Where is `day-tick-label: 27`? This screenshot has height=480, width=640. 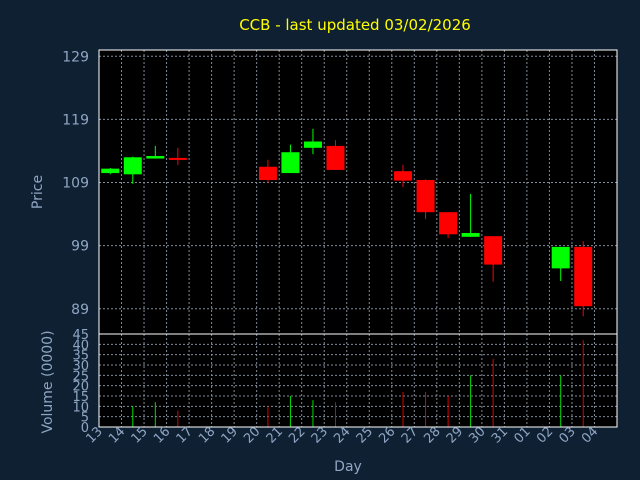 day-tick-label: 27 is located at coordinates (410, 435).